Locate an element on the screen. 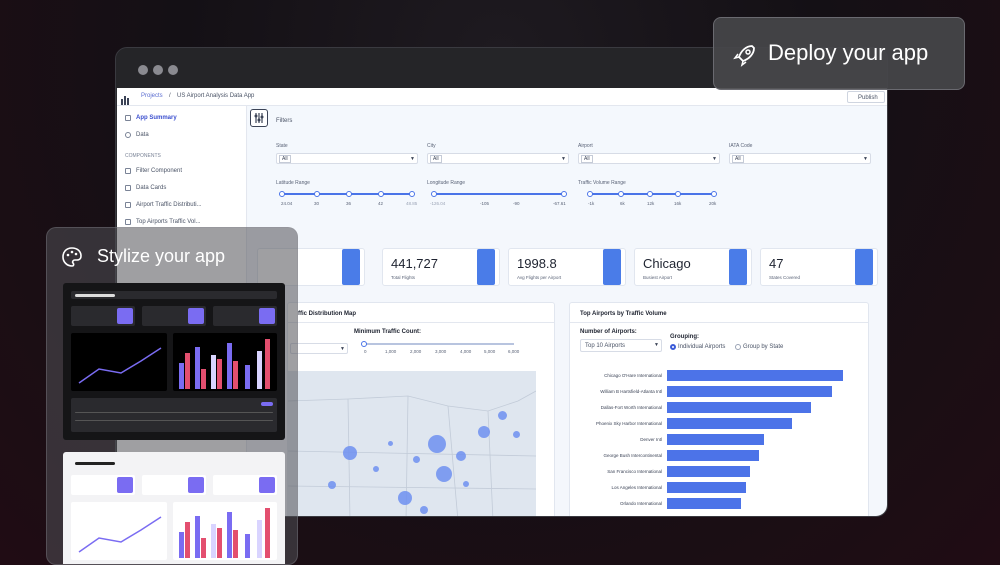 This screenshot has height=565, width=1000. city-chip: All is located at coordinates (436, 159).